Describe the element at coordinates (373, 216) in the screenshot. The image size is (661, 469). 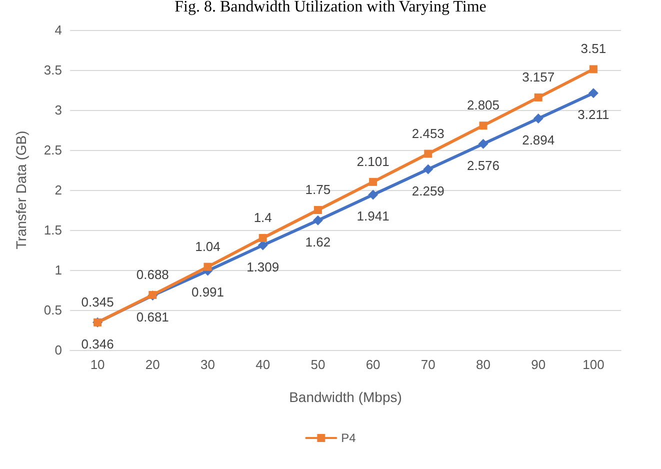
I see `data-label: 1.941` at that location.